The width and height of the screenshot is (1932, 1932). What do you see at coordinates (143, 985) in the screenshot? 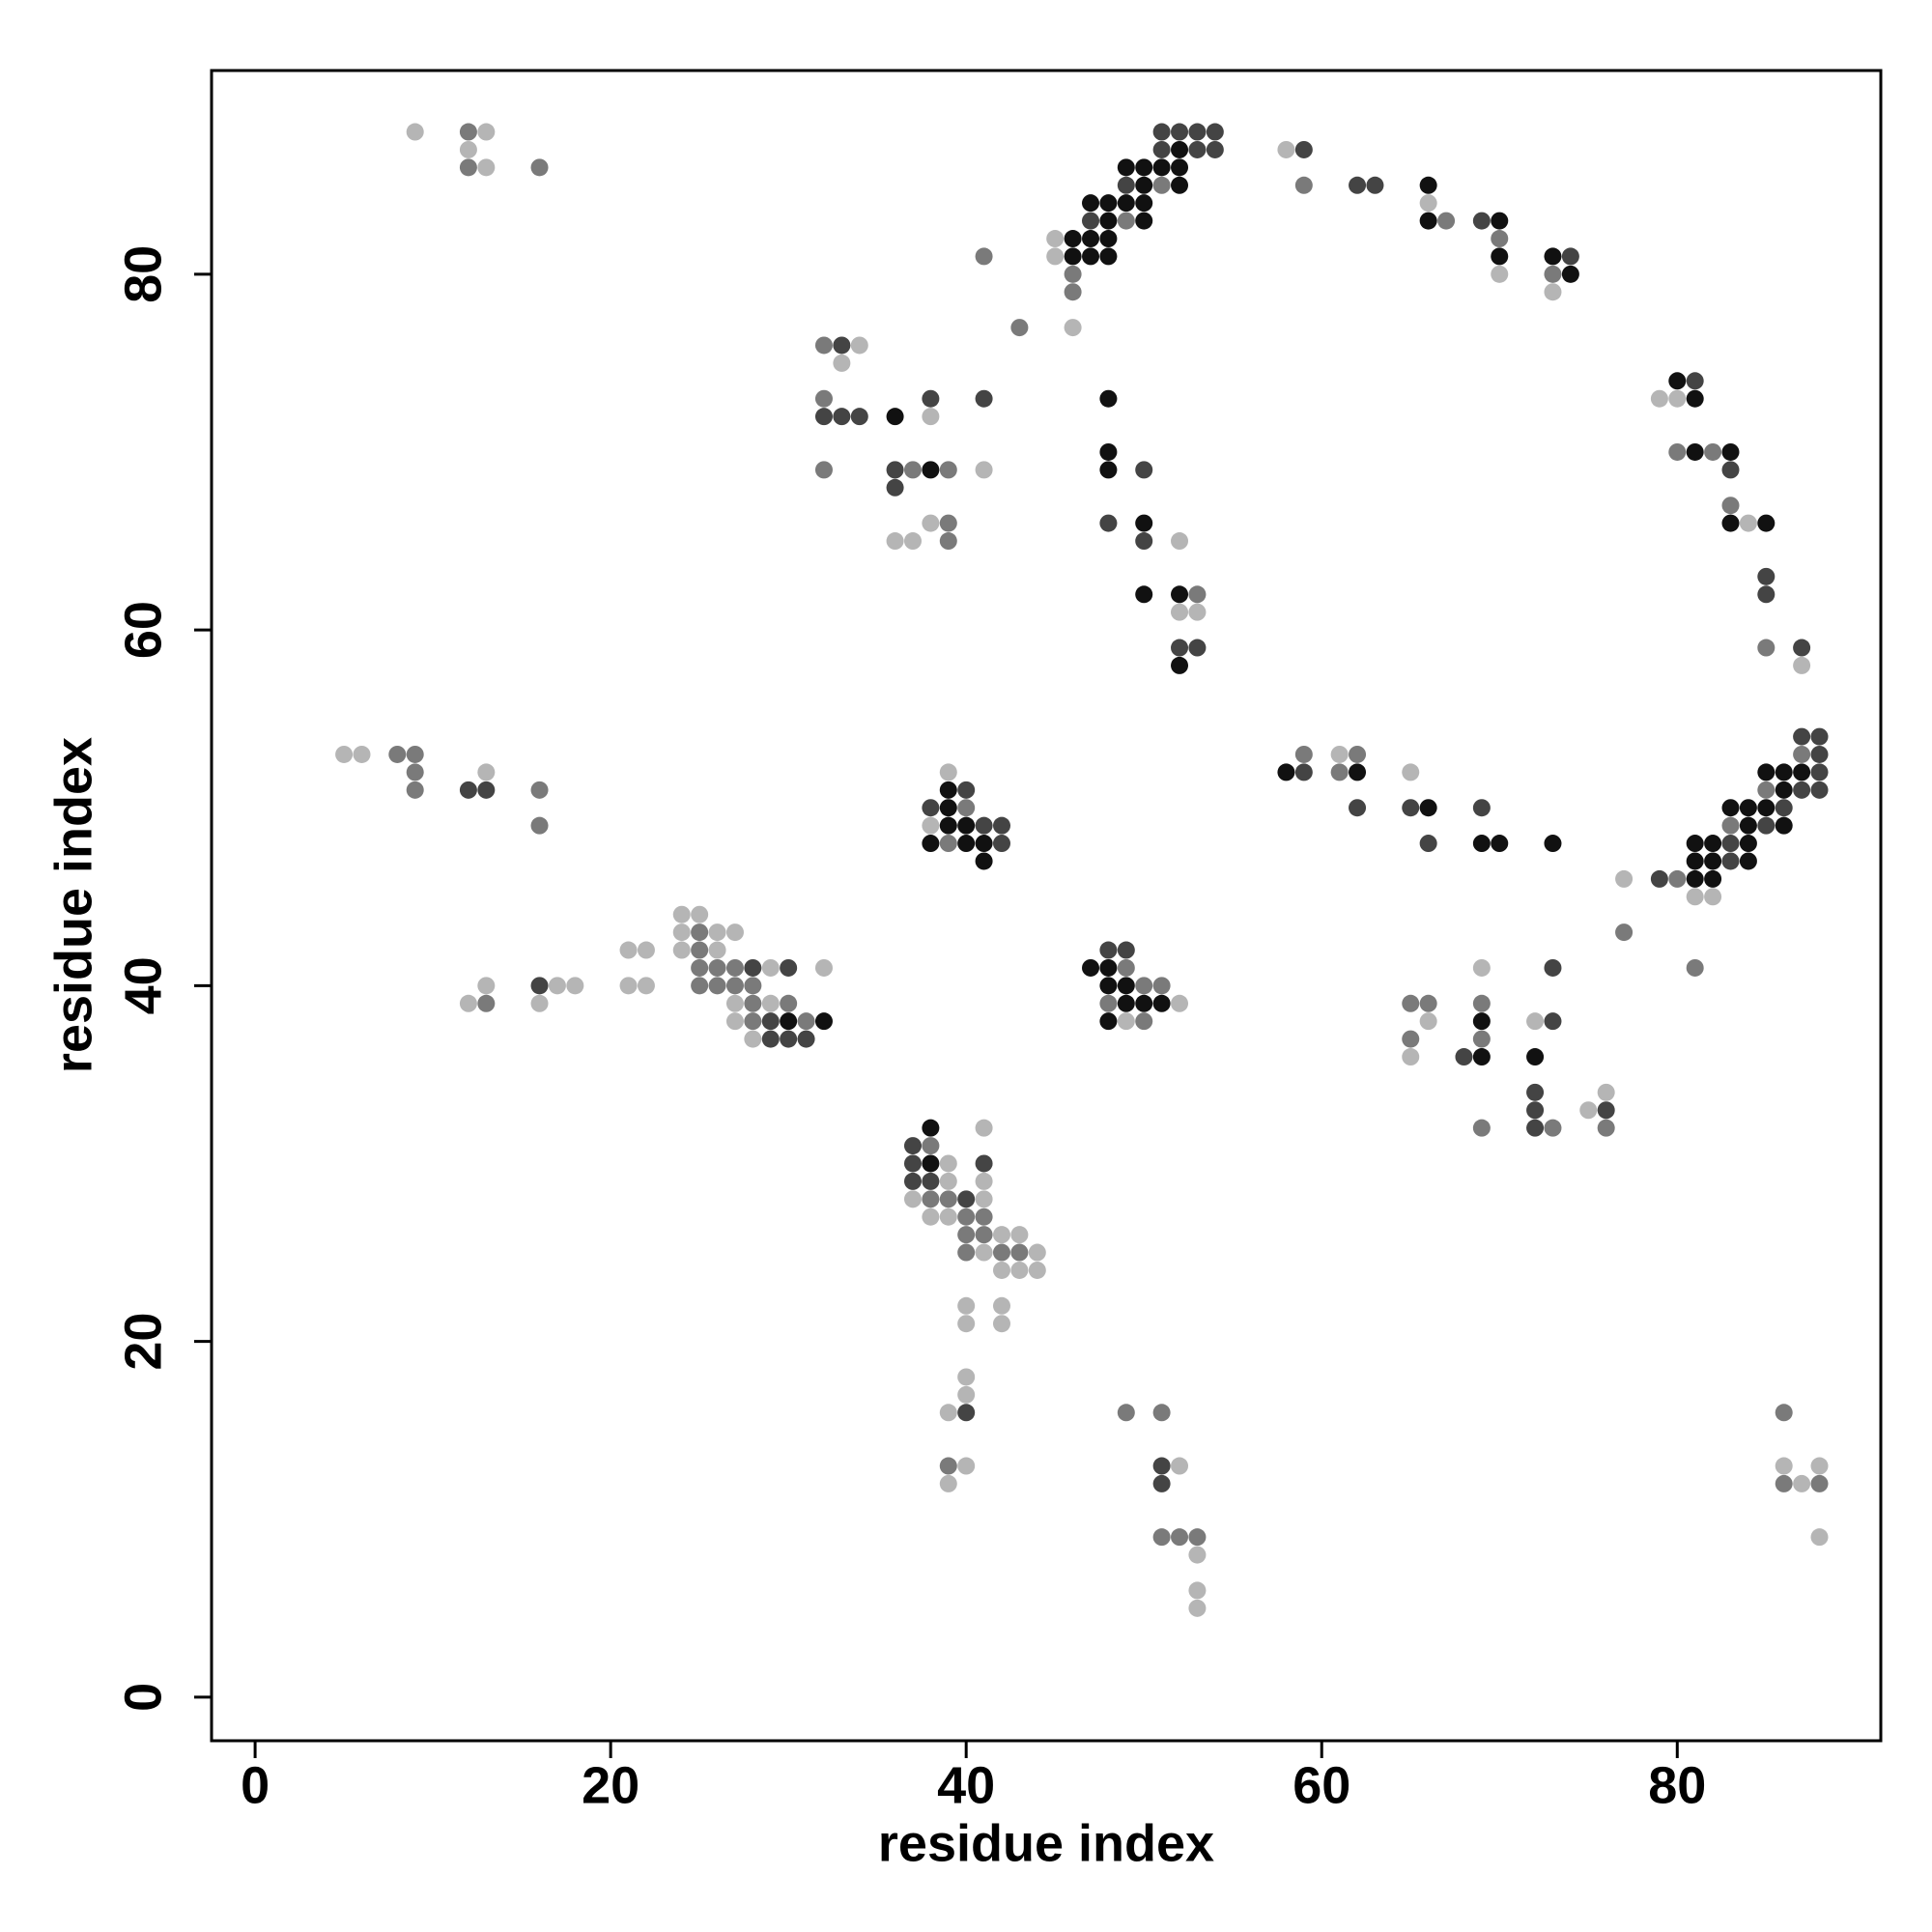
I see `y-tick-label: 40` at bounding box center [143, 985].